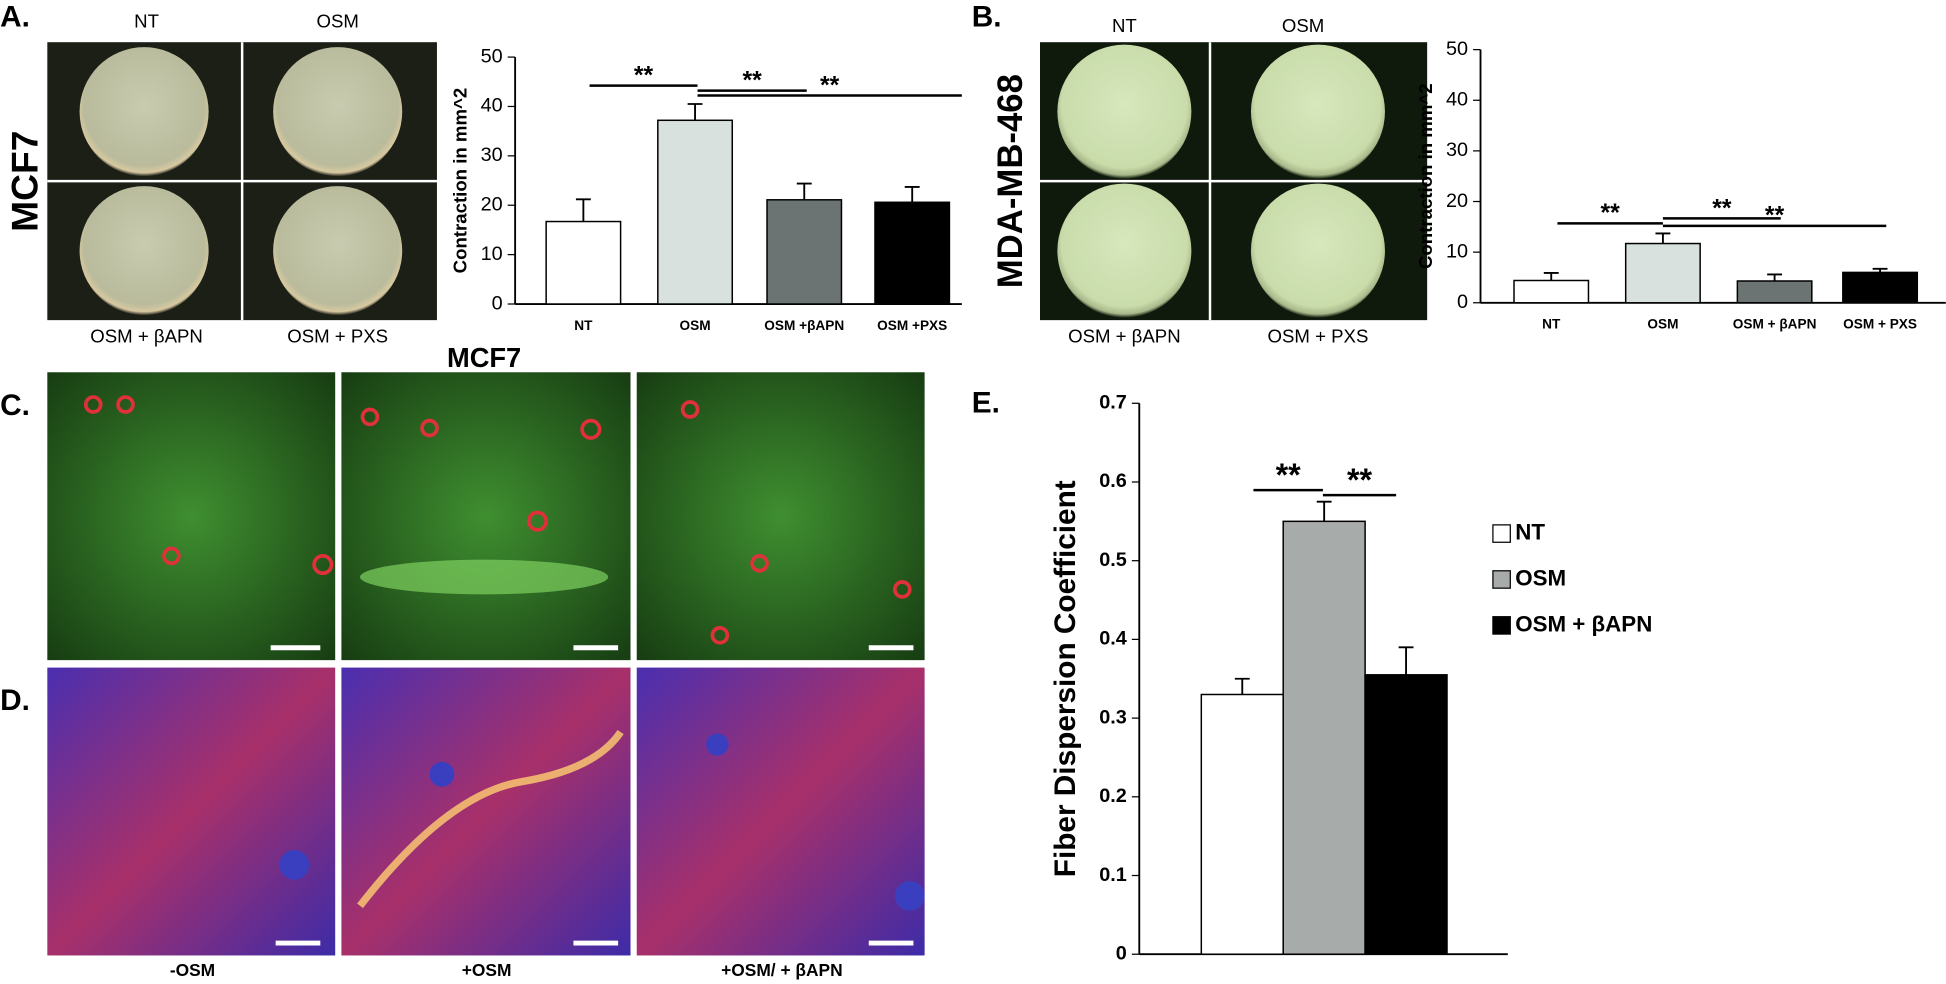 The width and height of the screenshot is (1946, 984). I want to click on panel-label: A., so click(15, 16).